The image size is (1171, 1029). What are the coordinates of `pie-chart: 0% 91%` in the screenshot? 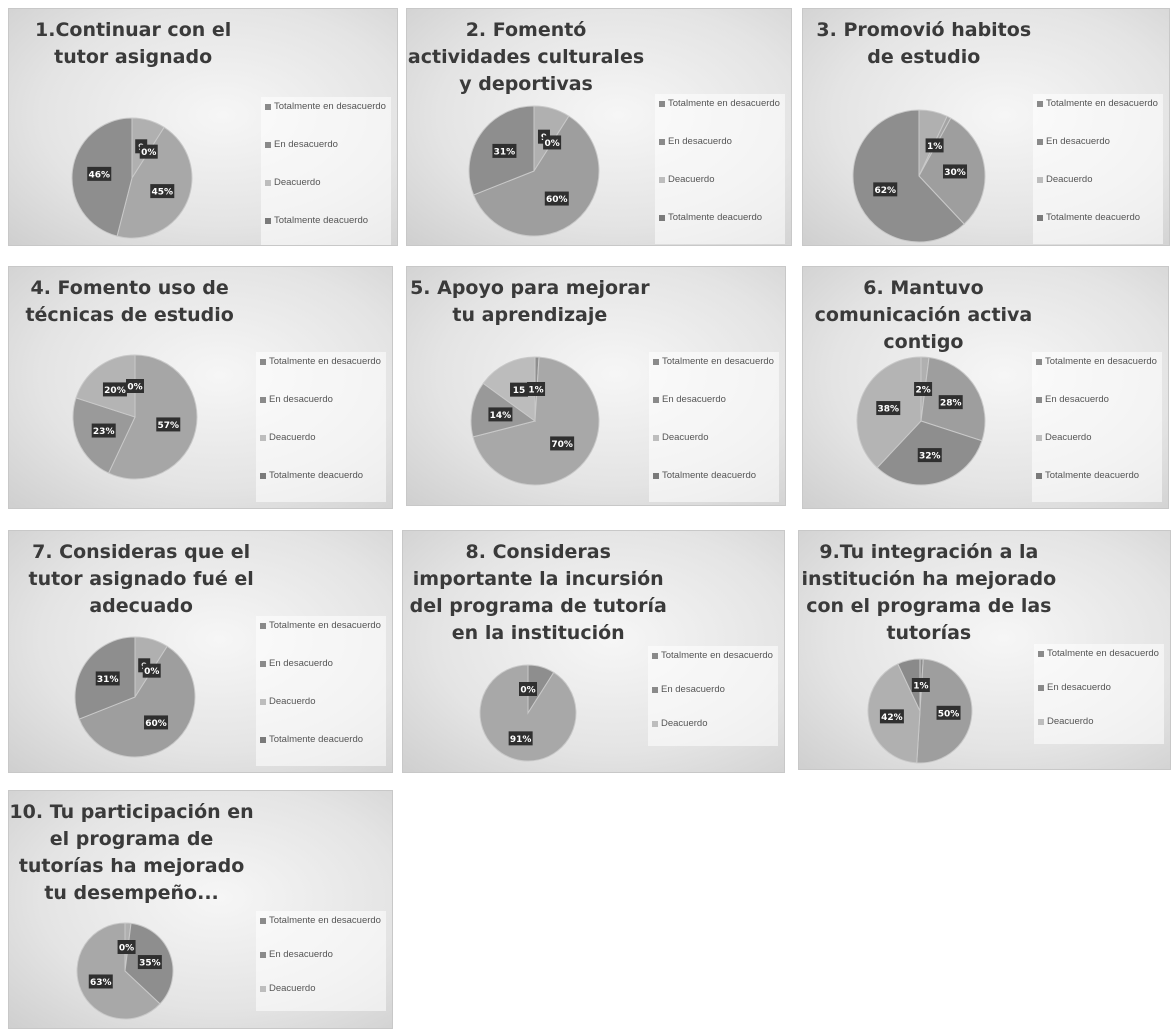 It's located at (528, 713).